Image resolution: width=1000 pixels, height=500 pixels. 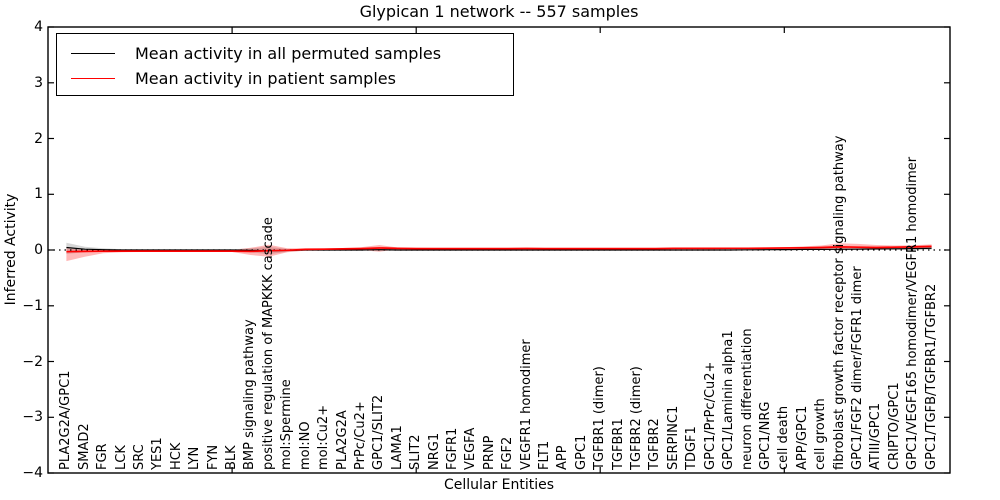 I want to click on x-tick-label: mol:Cu2+, so click(x=324, y=437).